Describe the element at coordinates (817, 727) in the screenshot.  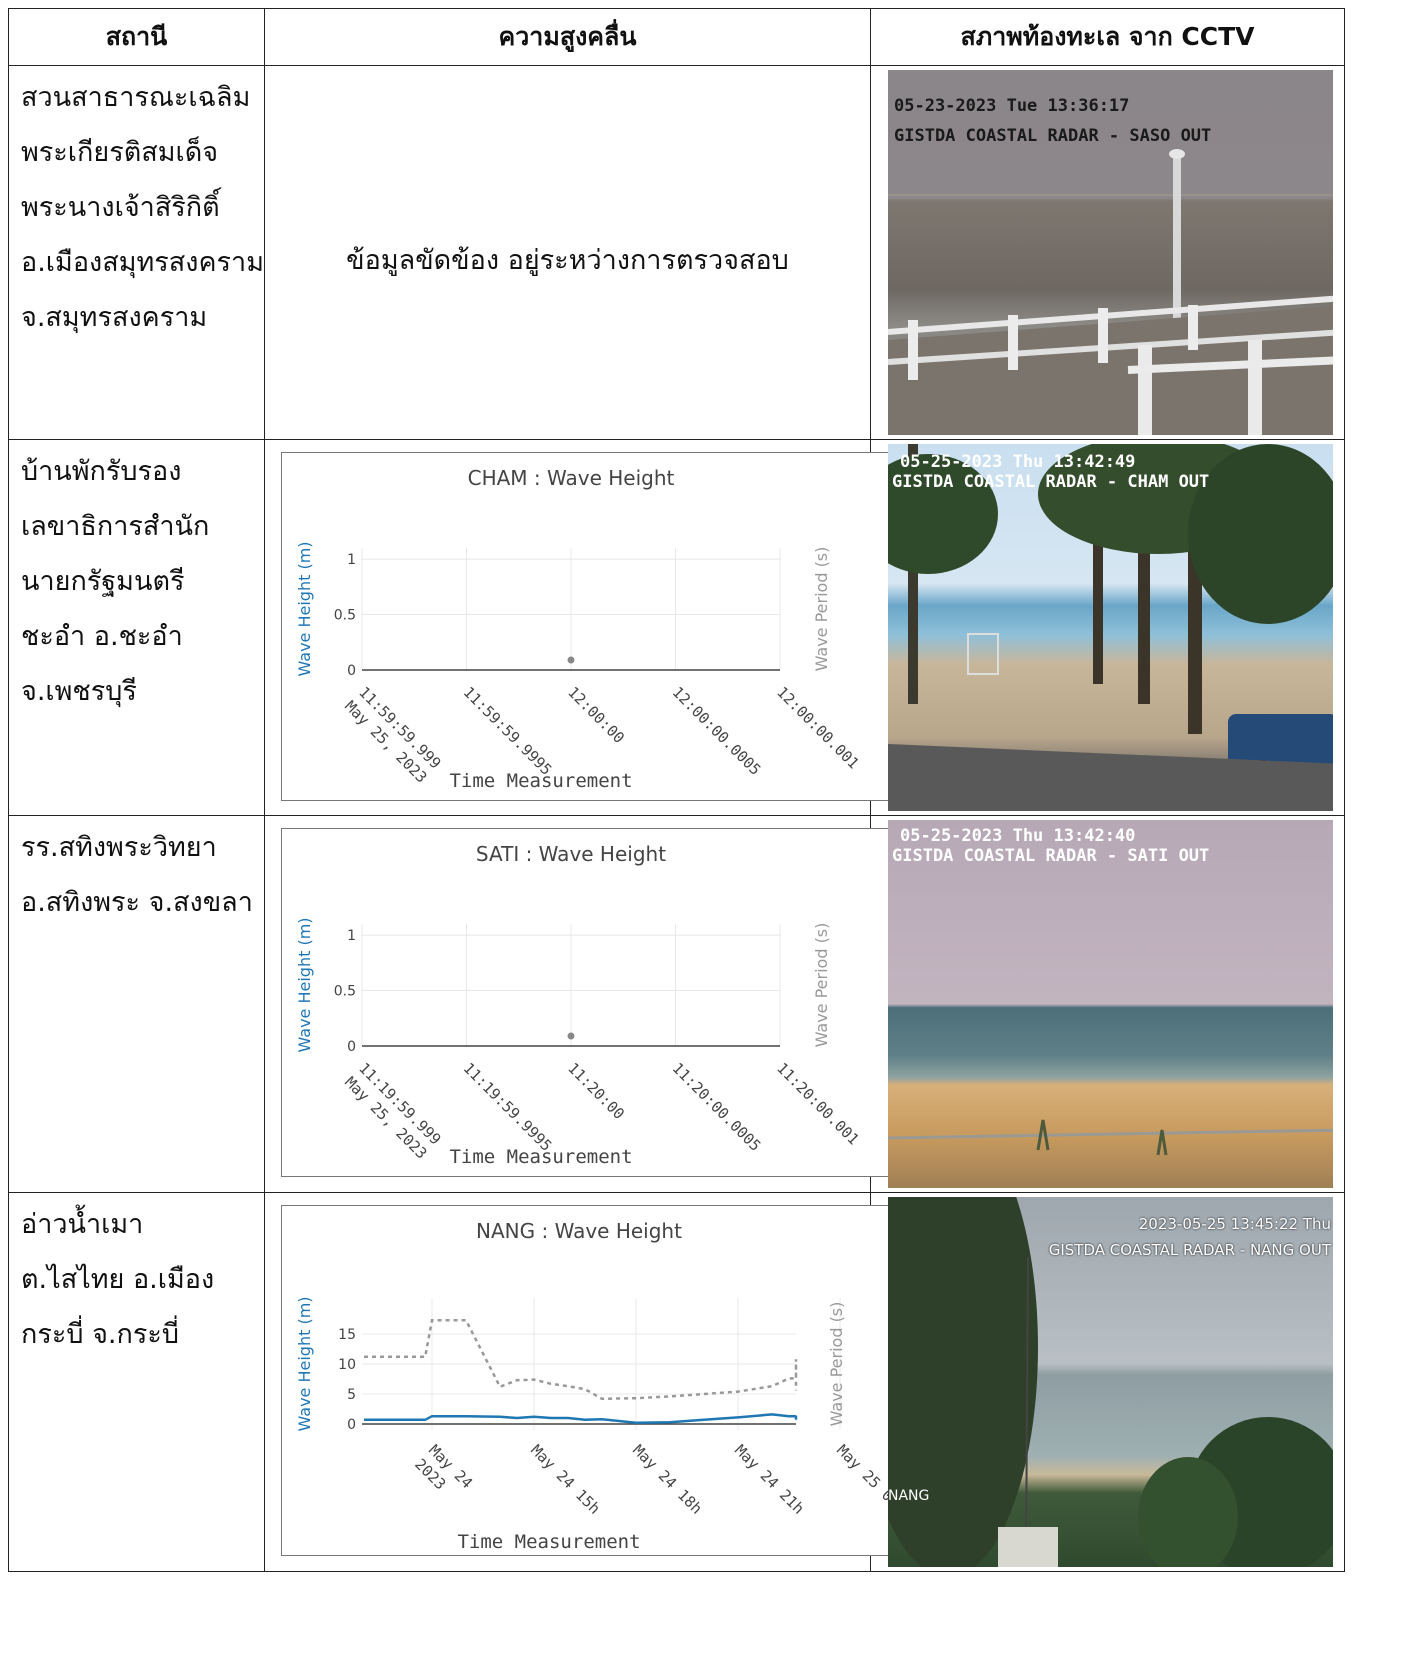
I see `x-tick-label: 12:00:00.001` at that location.